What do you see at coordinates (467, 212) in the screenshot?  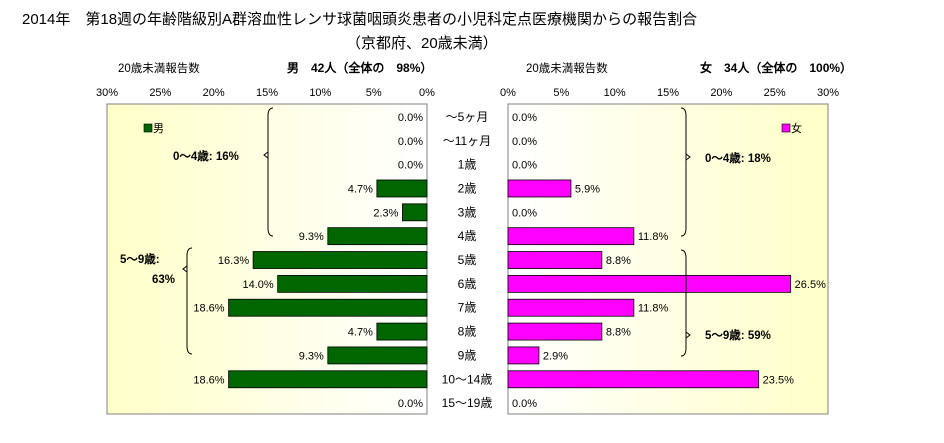 I see `category-label: 3歳` at bounding box center [467, 212].